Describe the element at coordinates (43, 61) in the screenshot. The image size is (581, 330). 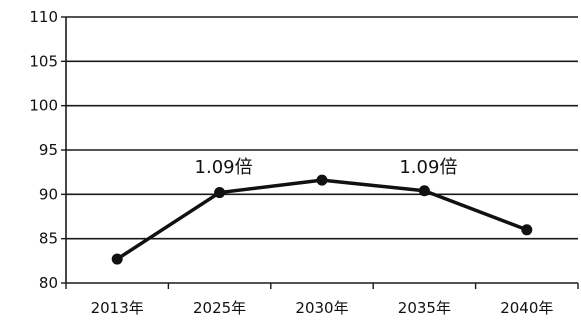
I see `y-tick-label: 105` at that location.